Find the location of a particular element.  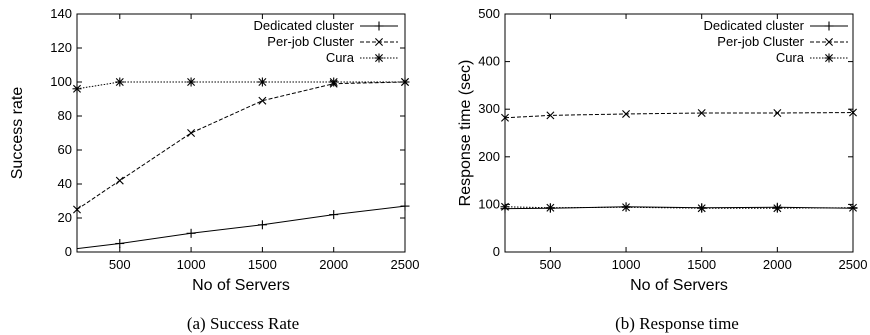

y-tick-label: 40 is located at coordinates (65, 183).